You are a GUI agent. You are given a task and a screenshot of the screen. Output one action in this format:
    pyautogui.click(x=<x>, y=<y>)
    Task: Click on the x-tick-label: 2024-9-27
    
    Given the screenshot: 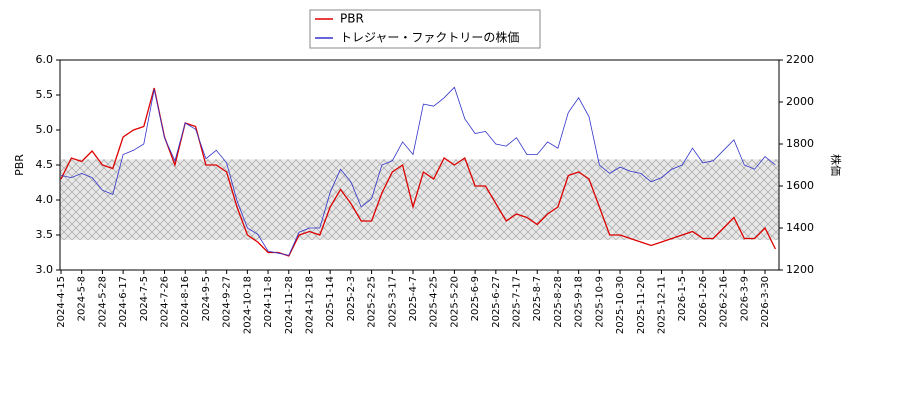 What is the action you would take?
    pyautogui.click(x=227, y=302)
    